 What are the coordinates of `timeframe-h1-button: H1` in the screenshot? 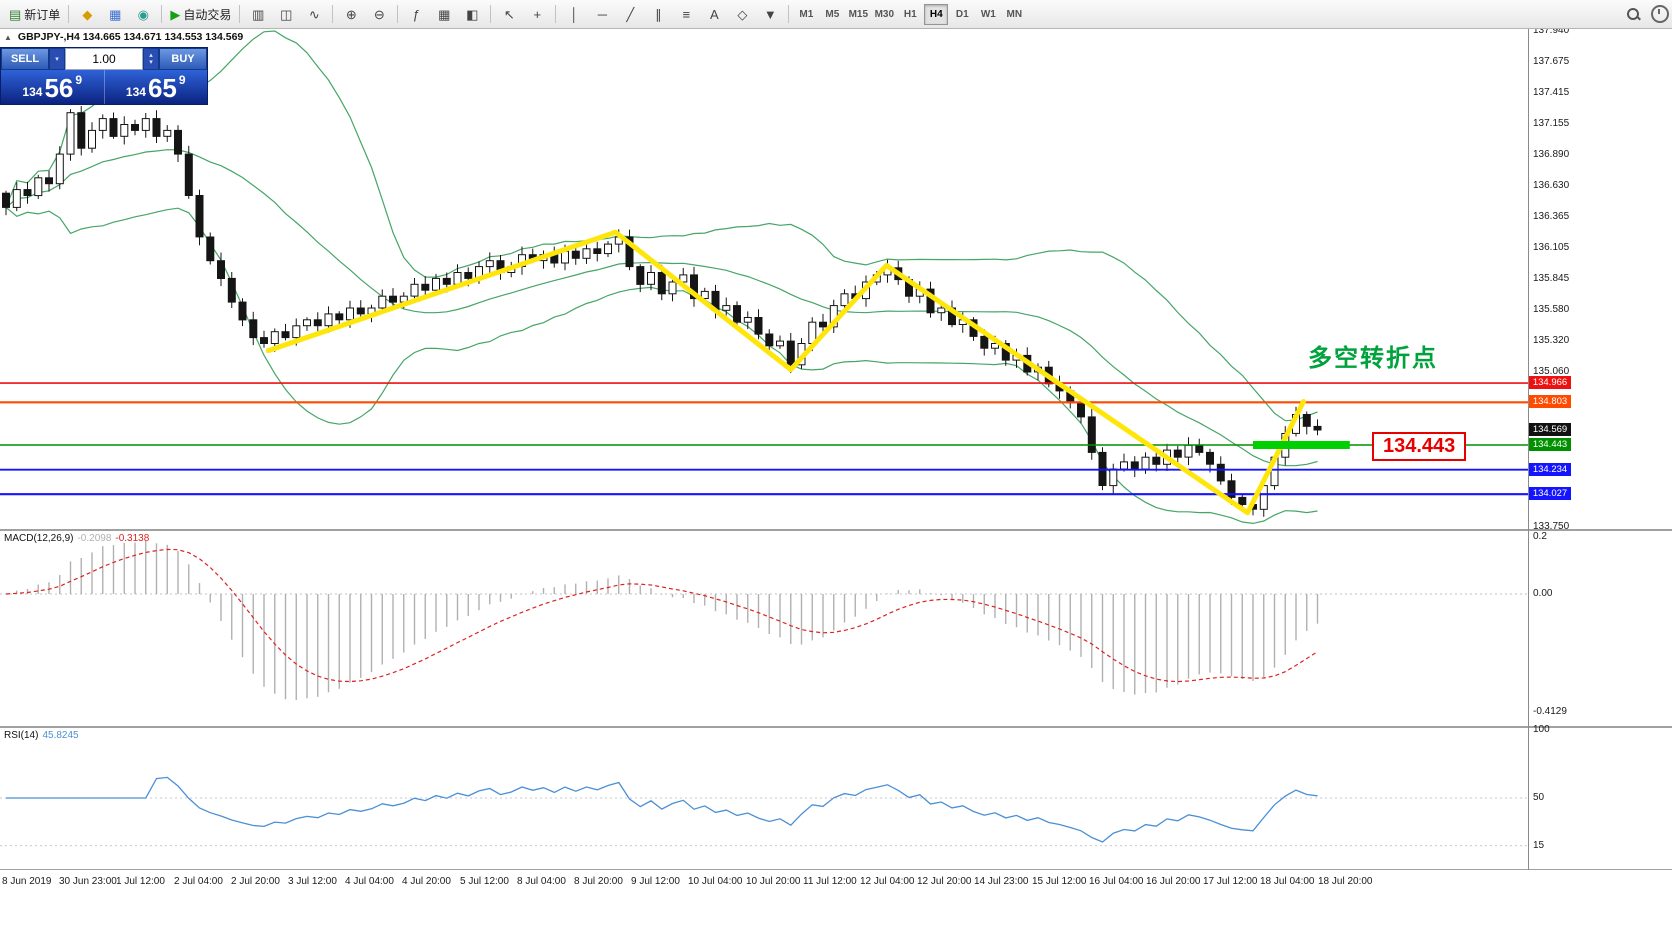 It's located at (910, 14).